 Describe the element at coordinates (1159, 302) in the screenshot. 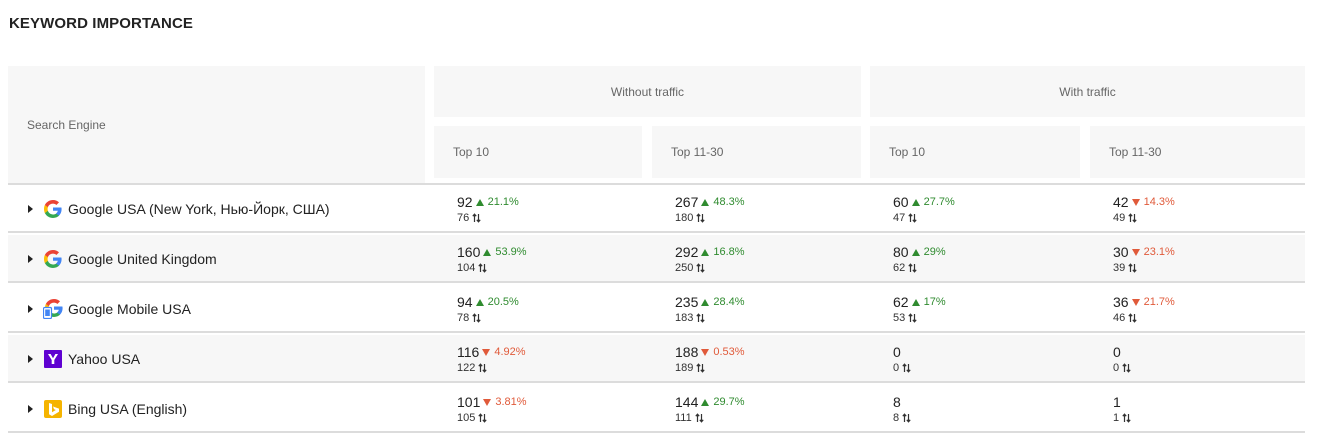

I see `change-value: 21.7%` at that location.